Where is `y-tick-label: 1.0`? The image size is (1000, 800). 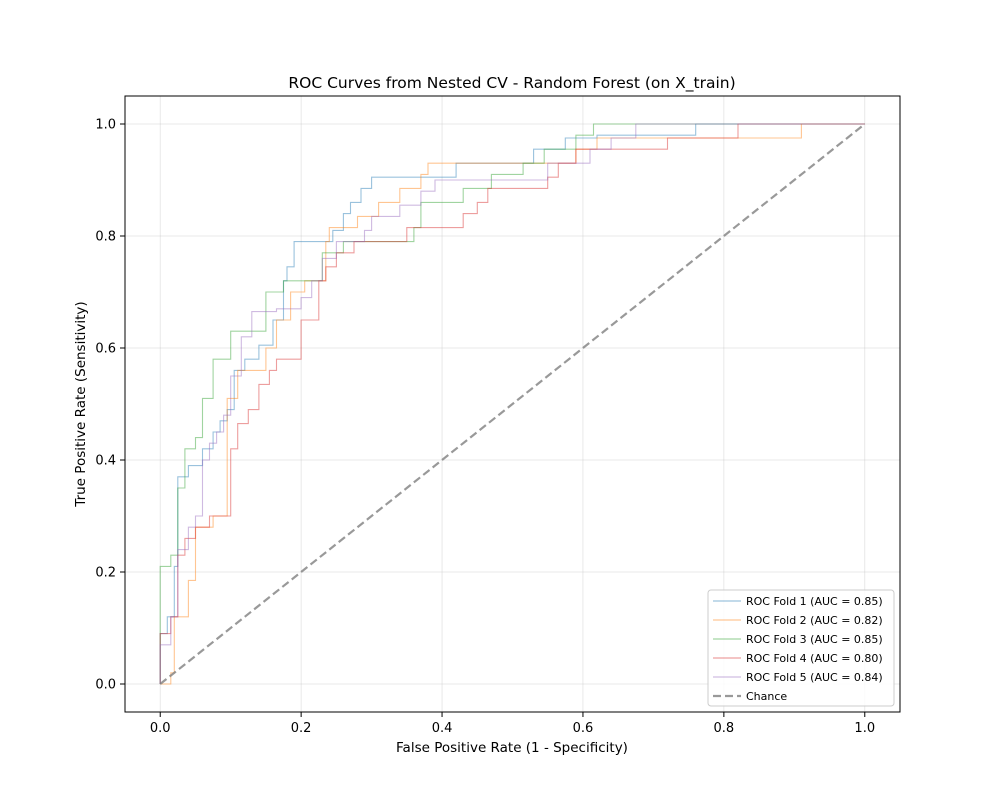 y-tick-label: 1.0 is located at coordinates (105, 125).